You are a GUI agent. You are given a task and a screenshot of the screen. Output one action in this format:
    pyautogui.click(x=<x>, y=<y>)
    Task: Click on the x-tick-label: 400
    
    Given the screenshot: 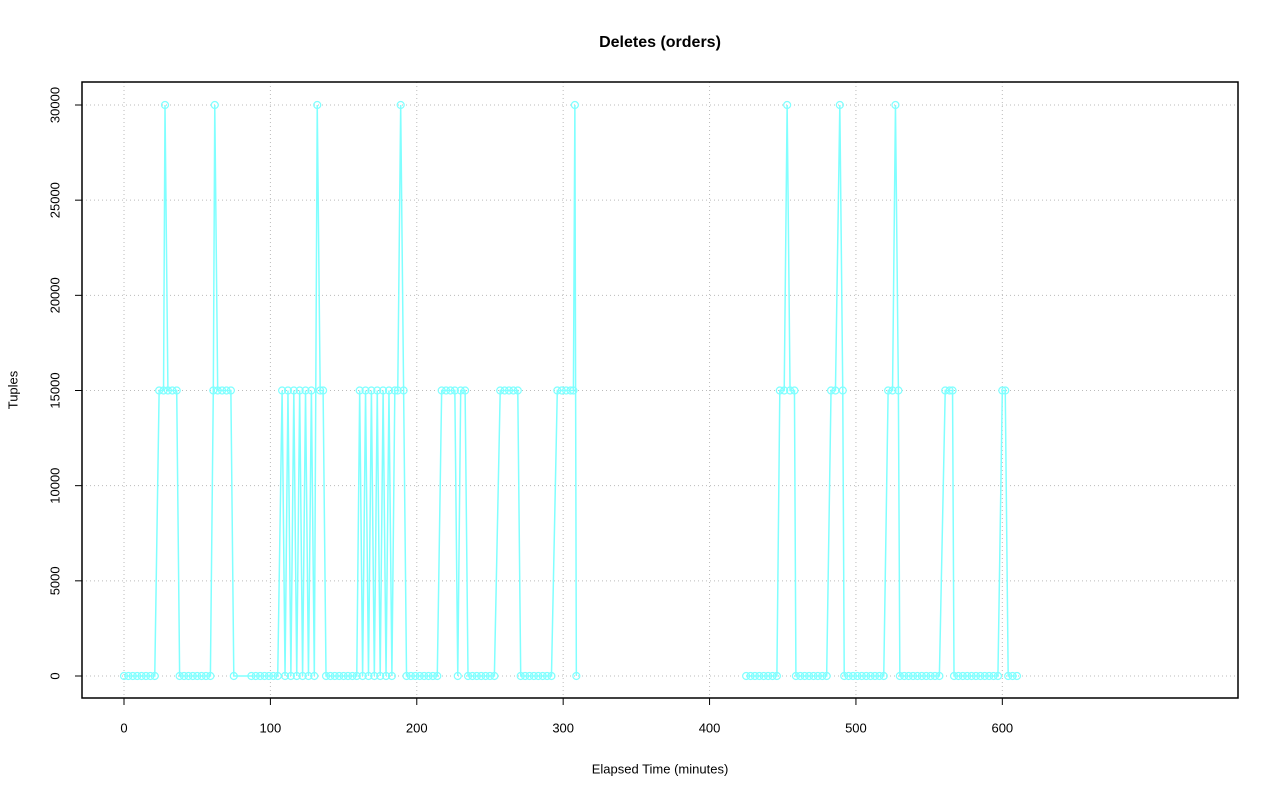 What is the action you would take?
    pyautogui.click(x=710, y=727)
    